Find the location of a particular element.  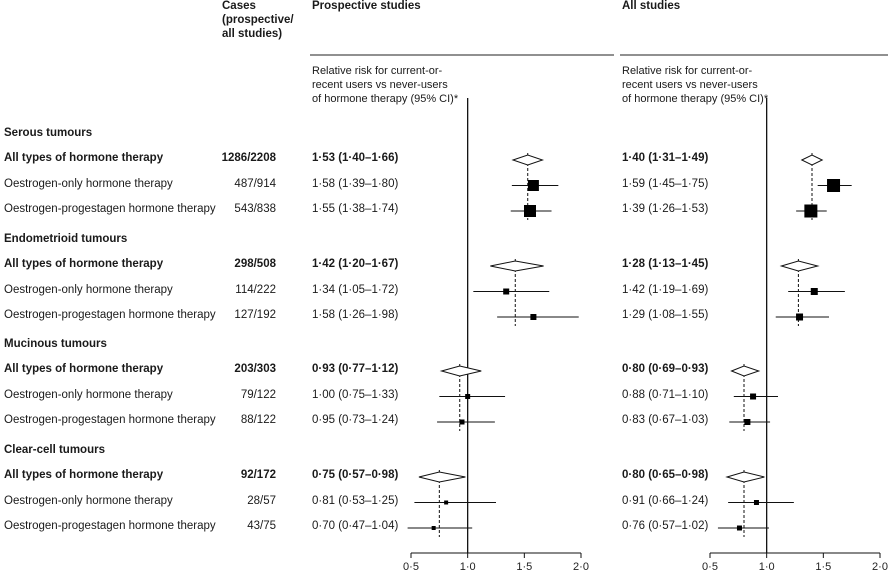

cases-value: 114/222 is located at coordinates (255, 289).